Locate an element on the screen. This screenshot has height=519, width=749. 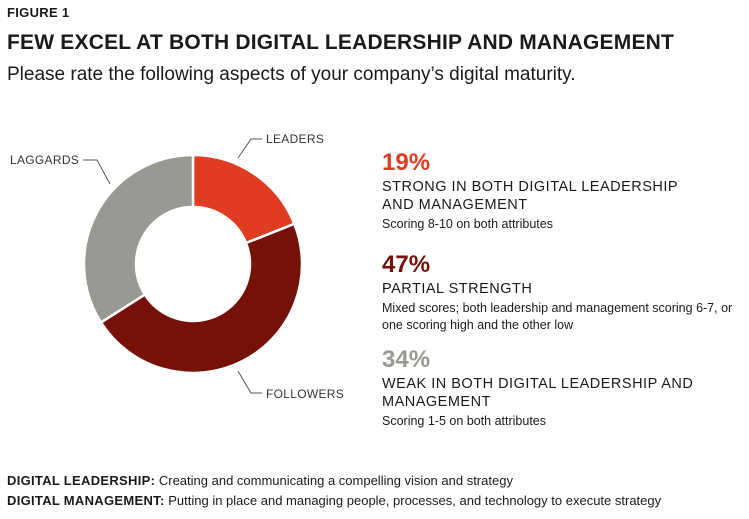
donut-slice-followers is located at coordinates (201, 298).